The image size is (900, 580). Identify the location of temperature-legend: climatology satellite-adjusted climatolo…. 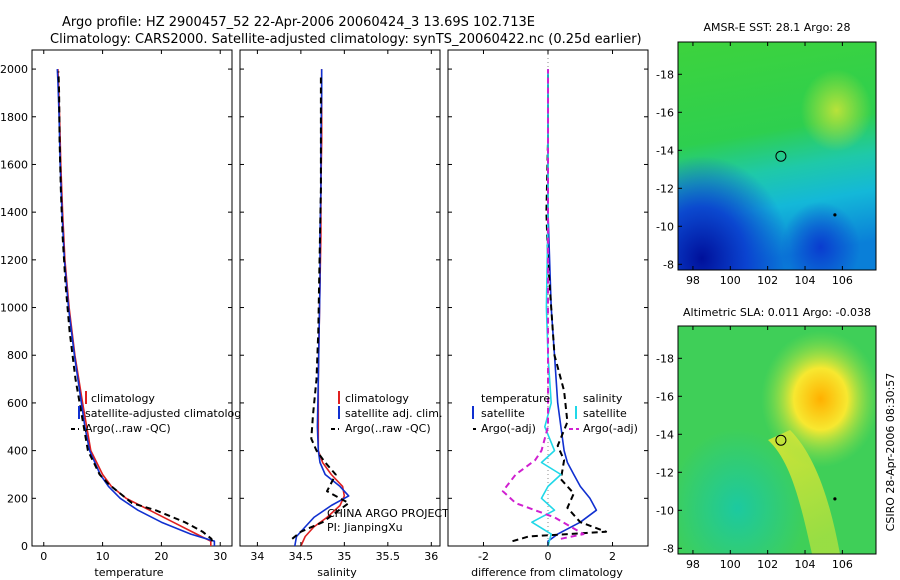
(159, 413).